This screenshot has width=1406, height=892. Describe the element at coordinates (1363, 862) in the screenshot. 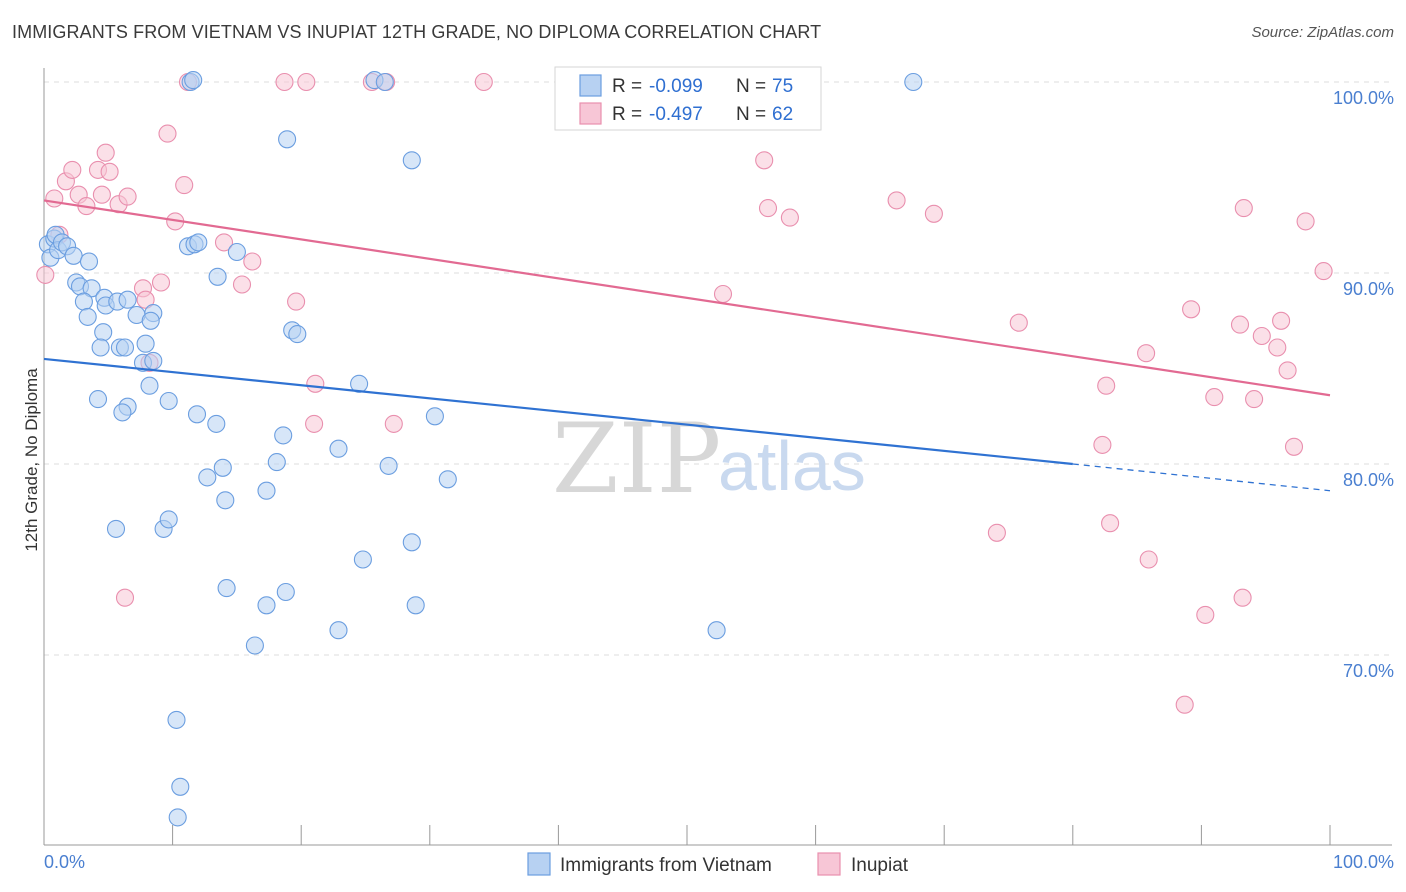

I see `x-tick-label-max: 100.0%` at that location.